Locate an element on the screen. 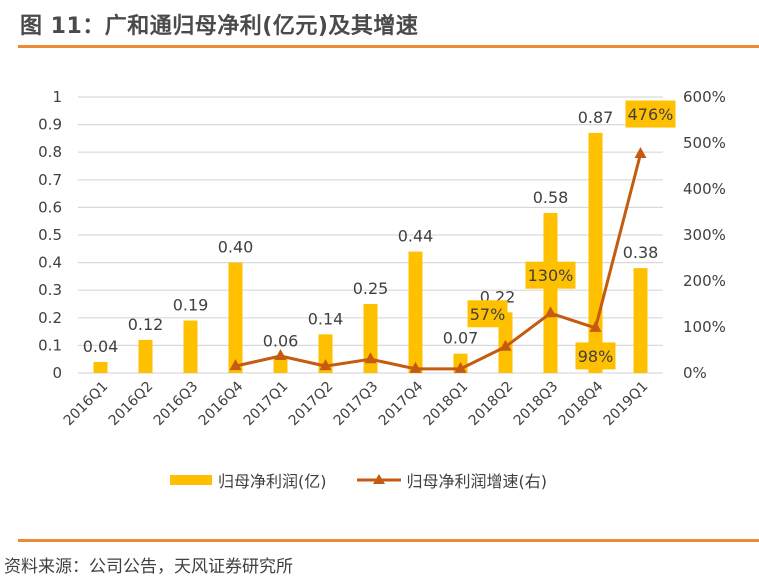 The height and width of the screenshot is (580, 759). bar-value-label: 0.40 is located at coordinates (236, 247).